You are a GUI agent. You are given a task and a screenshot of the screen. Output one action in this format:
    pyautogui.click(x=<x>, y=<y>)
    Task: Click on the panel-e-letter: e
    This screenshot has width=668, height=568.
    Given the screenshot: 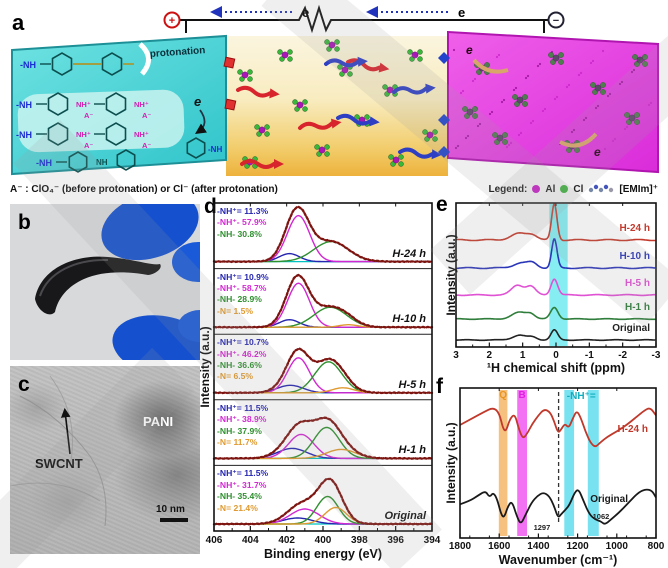 What is the action you would take?
    pyautogui.click(x=442, y=204)
    